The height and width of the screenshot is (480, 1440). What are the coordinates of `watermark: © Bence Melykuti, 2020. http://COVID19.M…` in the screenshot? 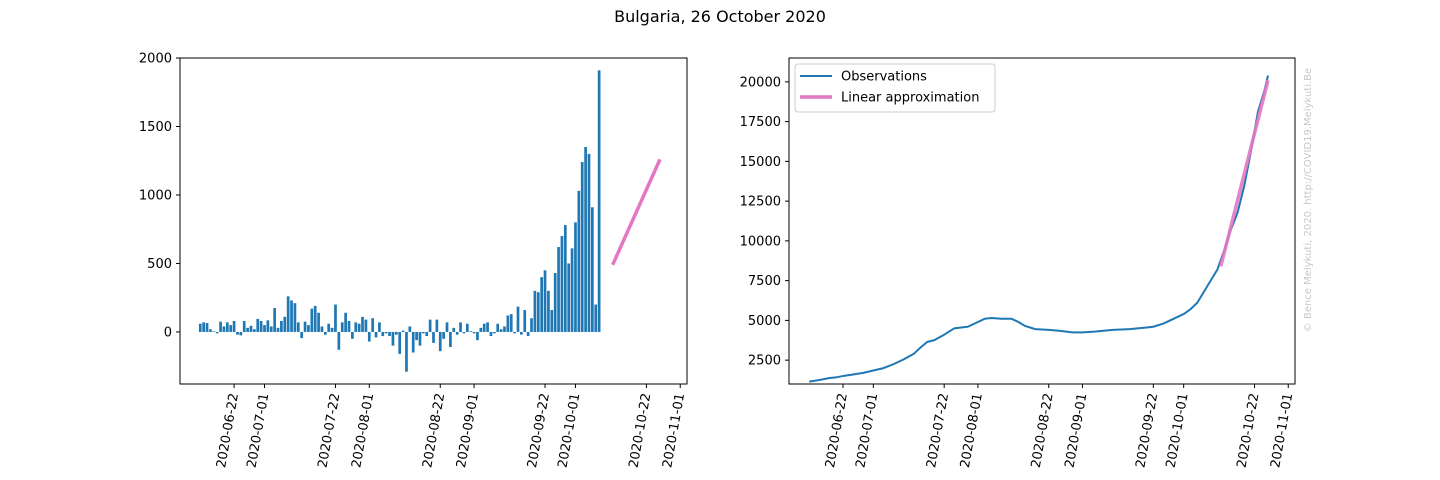 It's located at (1308, 200).